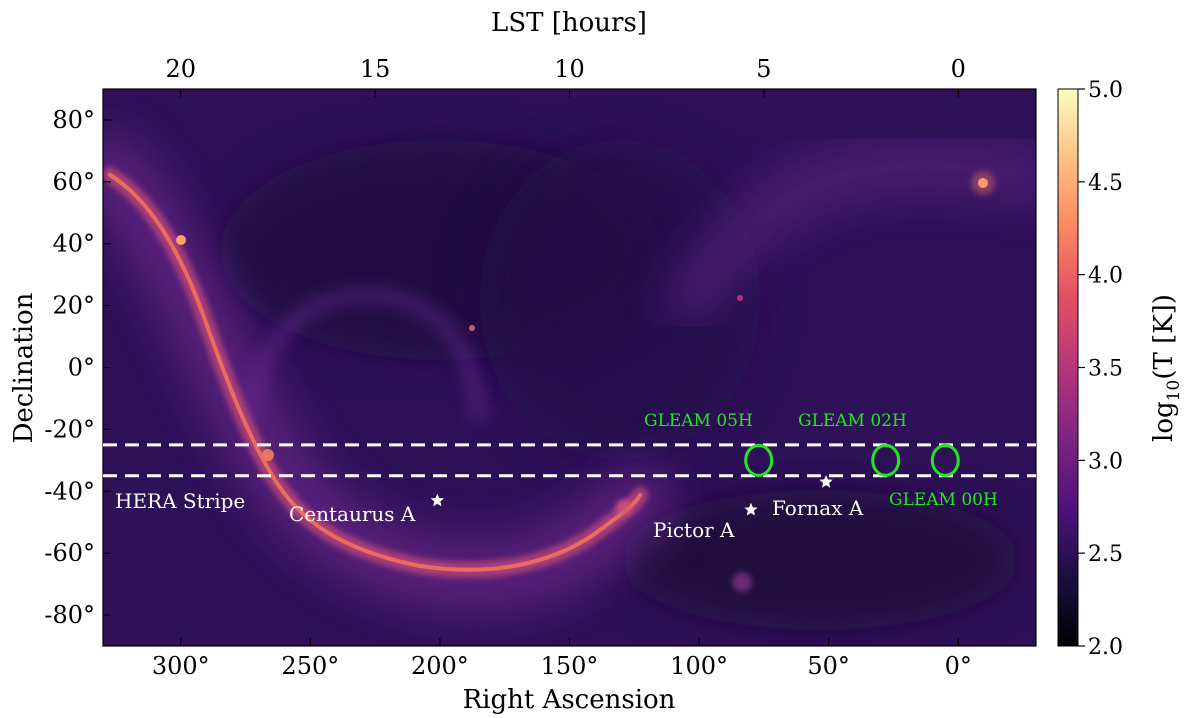 The height and width of the screenshot is (718, 1185). Describe the element at coordinates (943, 500) in the screenshot. I see `field-label-gleam-00h: GLEAM 00H` at that location.